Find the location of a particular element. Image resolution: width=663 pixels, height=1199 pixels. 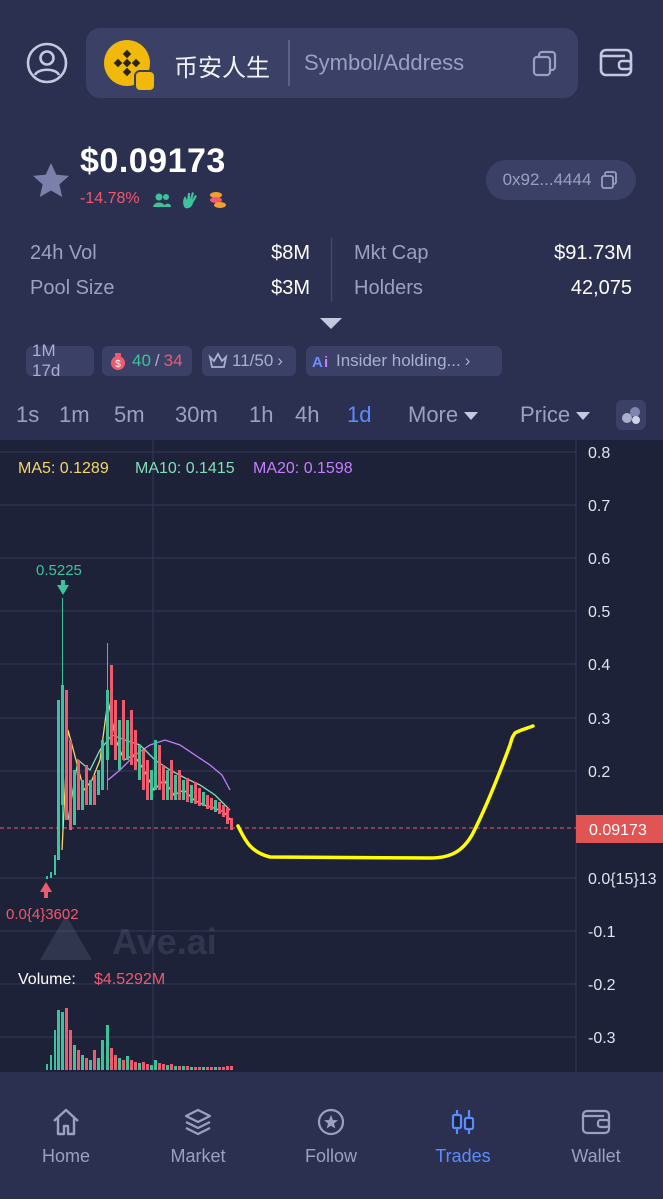

nav-home-label: Home is located at coordinates (65, 1156).